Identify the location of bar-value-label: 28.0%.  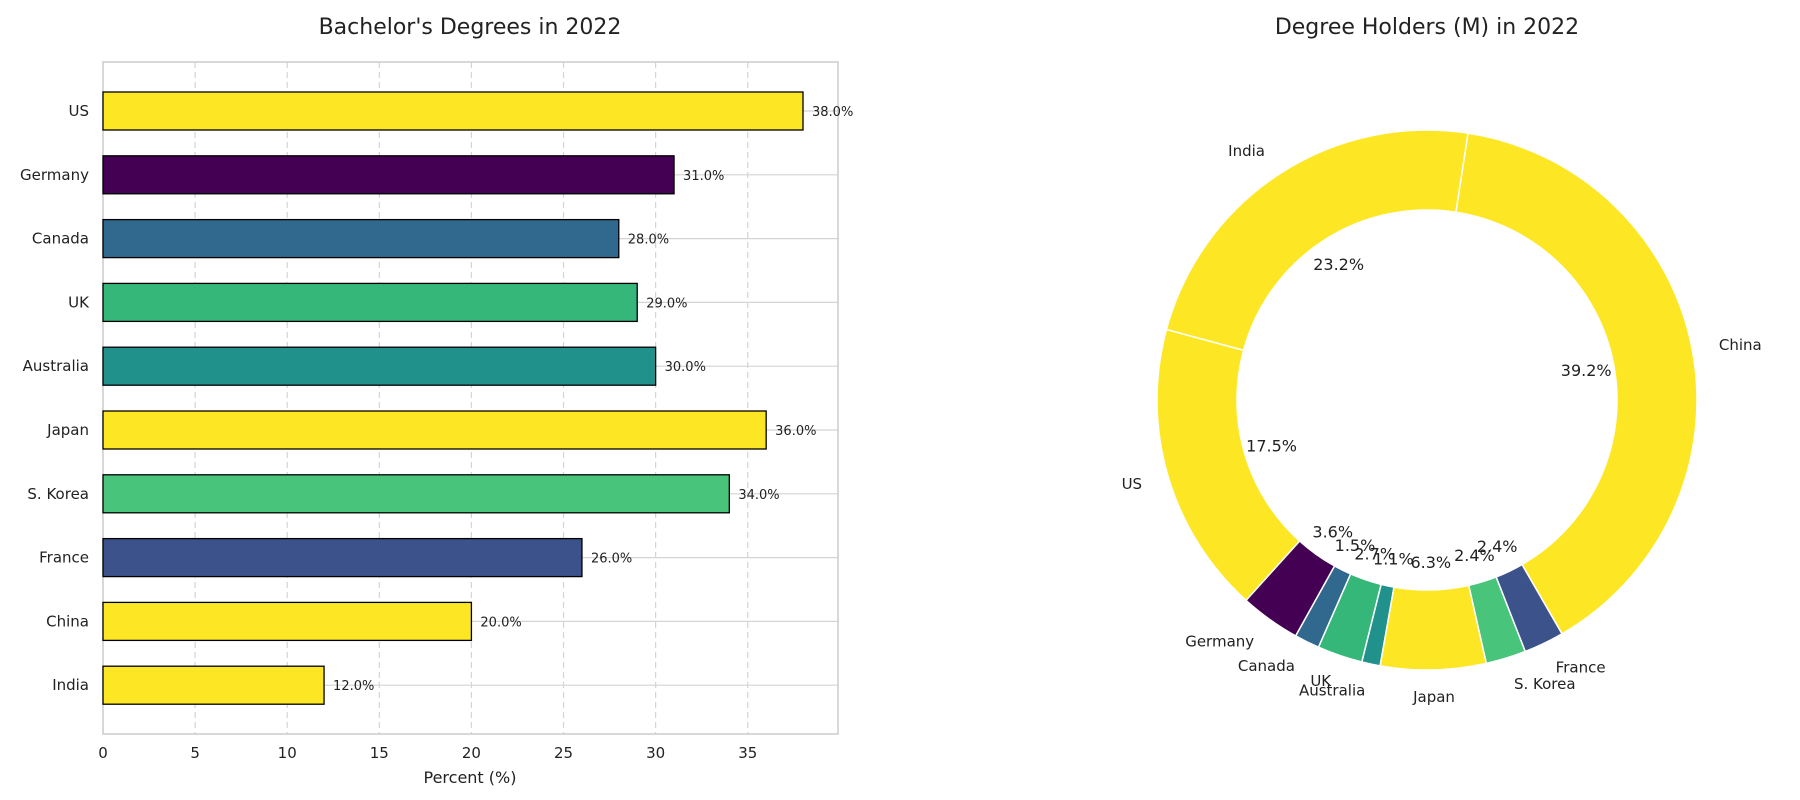
(648, 240).